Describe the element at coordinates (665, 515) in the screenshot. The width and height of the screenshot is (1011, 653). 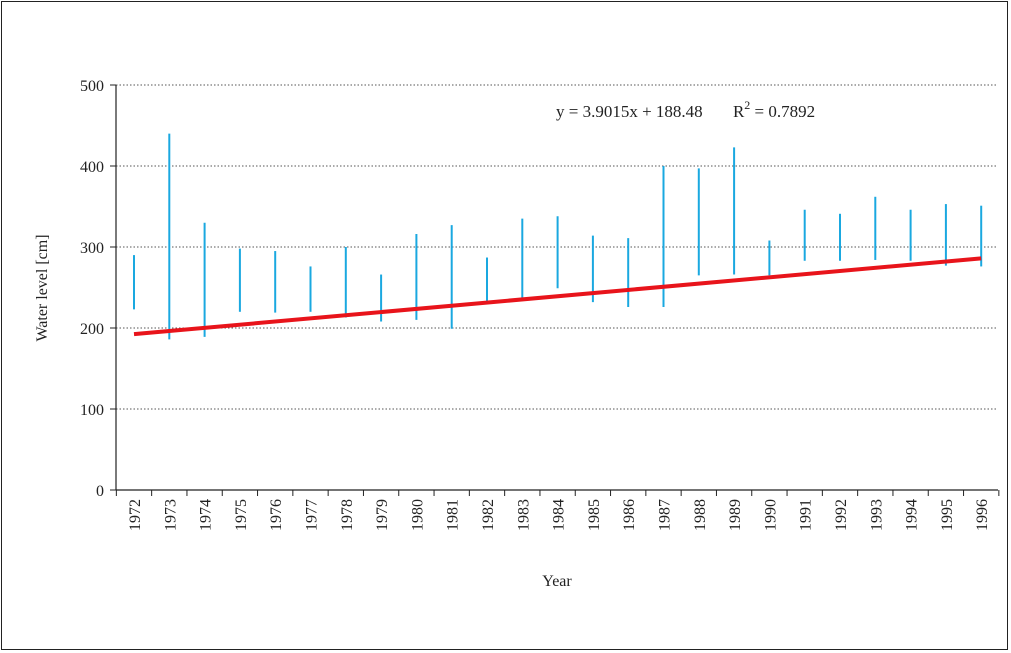
I see `x-tick-label: 1987` at that location.